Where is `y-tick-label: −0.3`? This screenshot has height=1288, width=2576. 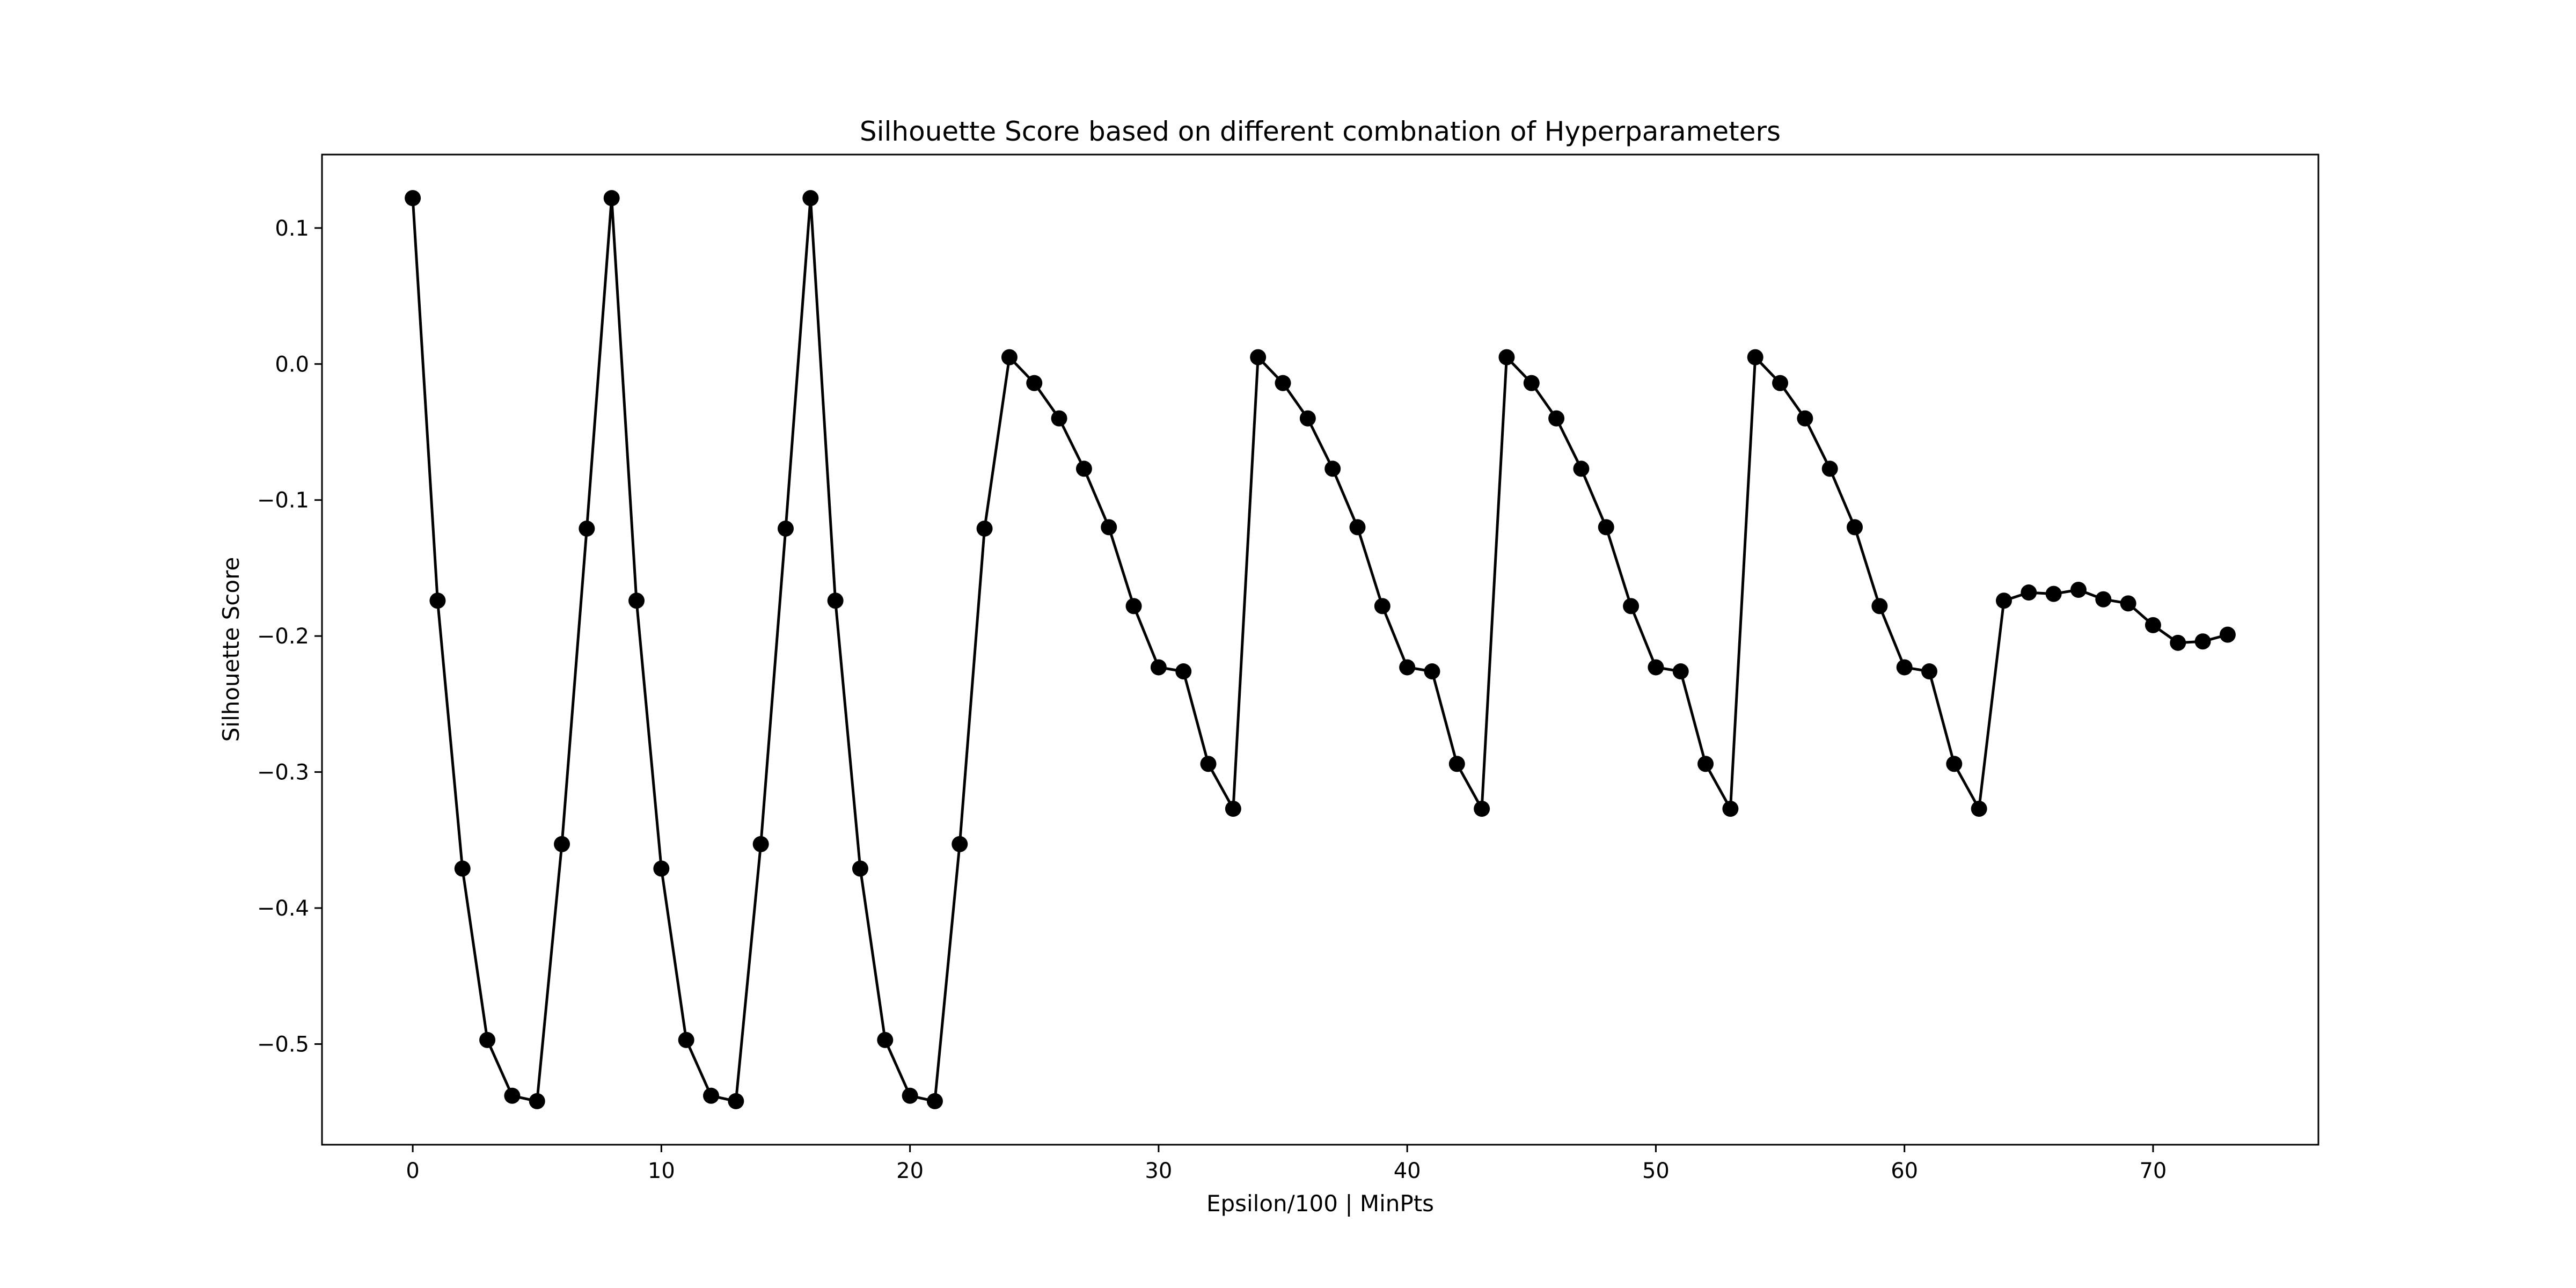
y-tick-label: −0.3 is located at coordinates (283, 772).